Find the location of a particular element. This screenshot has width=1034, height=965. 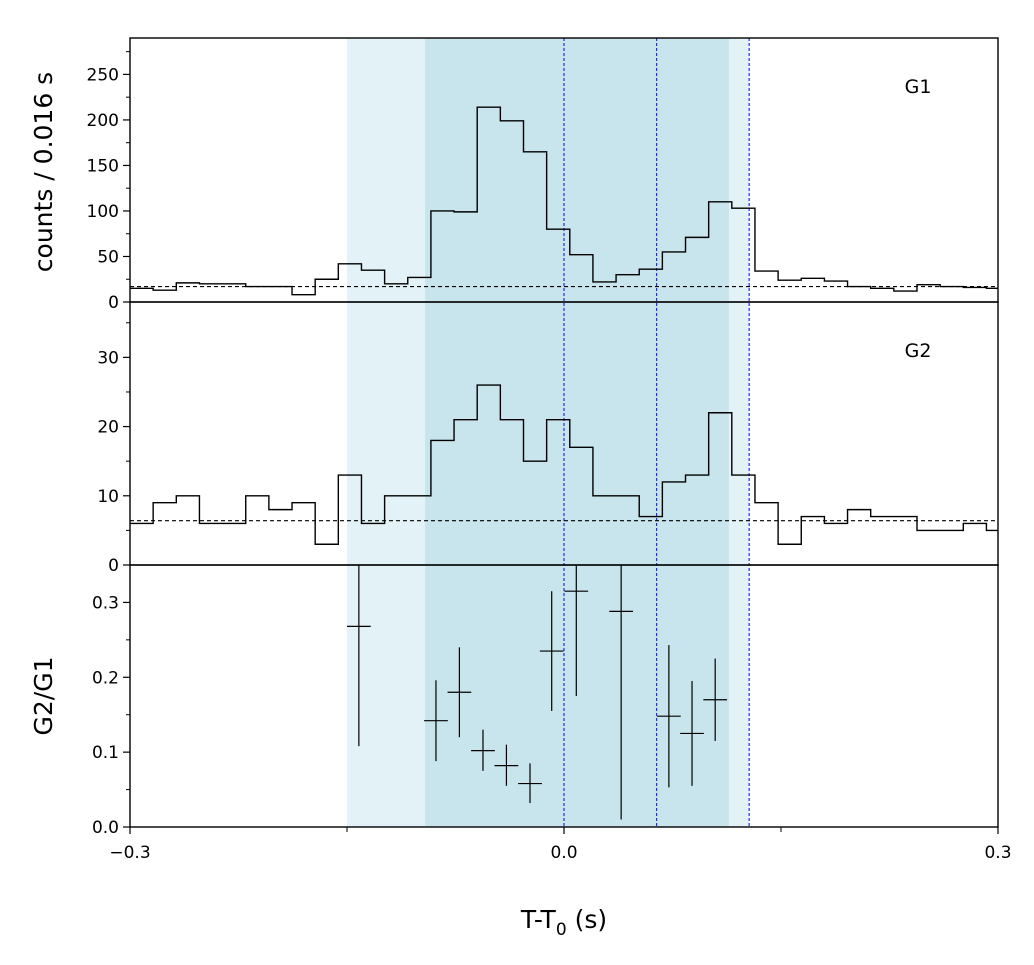

y-tick-label: 20 is located at coordinates (108, 428).